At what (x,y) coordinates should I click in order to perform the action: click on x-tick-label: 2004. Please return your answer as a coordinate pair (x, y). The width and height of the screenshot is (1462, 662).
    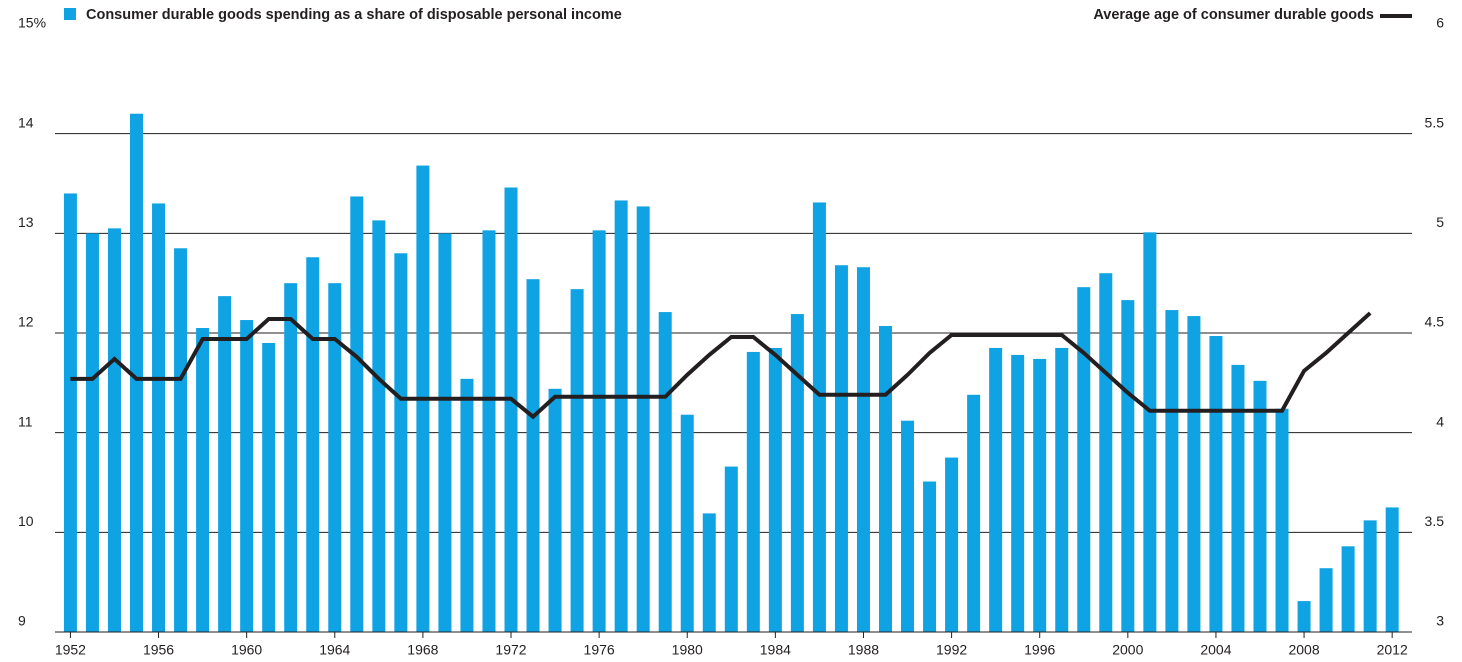
    Looking at the image, I should click on (1215, 650).